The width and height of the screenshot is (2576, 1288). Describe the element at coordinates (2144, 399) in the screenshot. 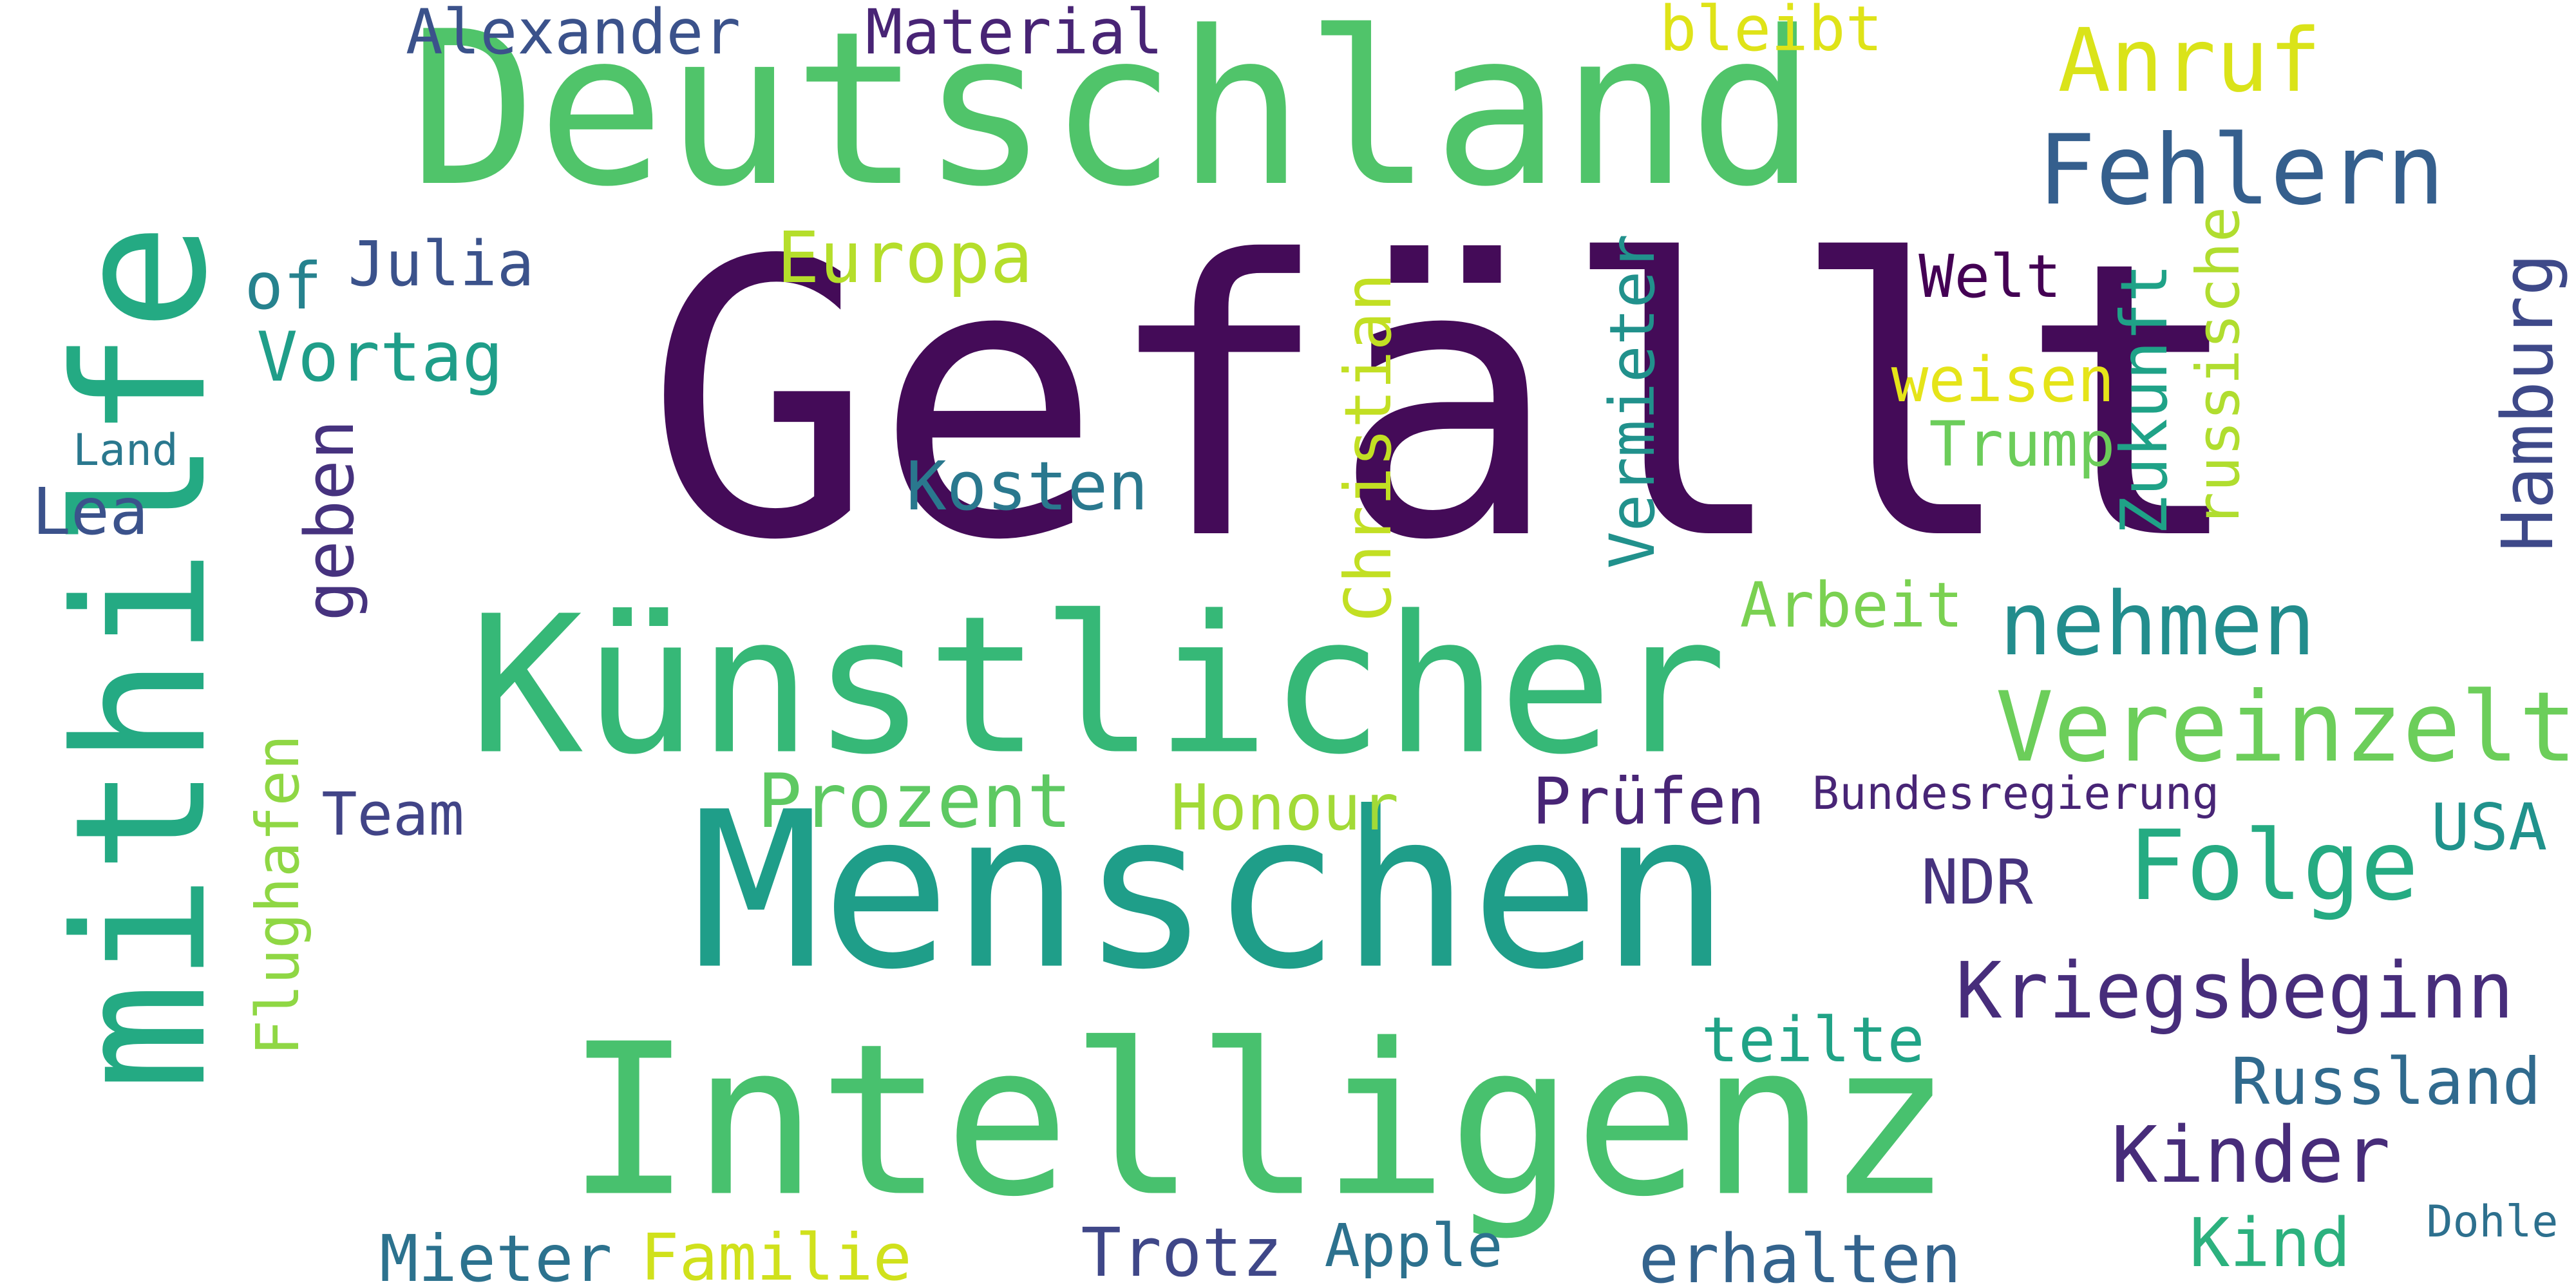

I see `word-zukunft: Zukunft` at that location.